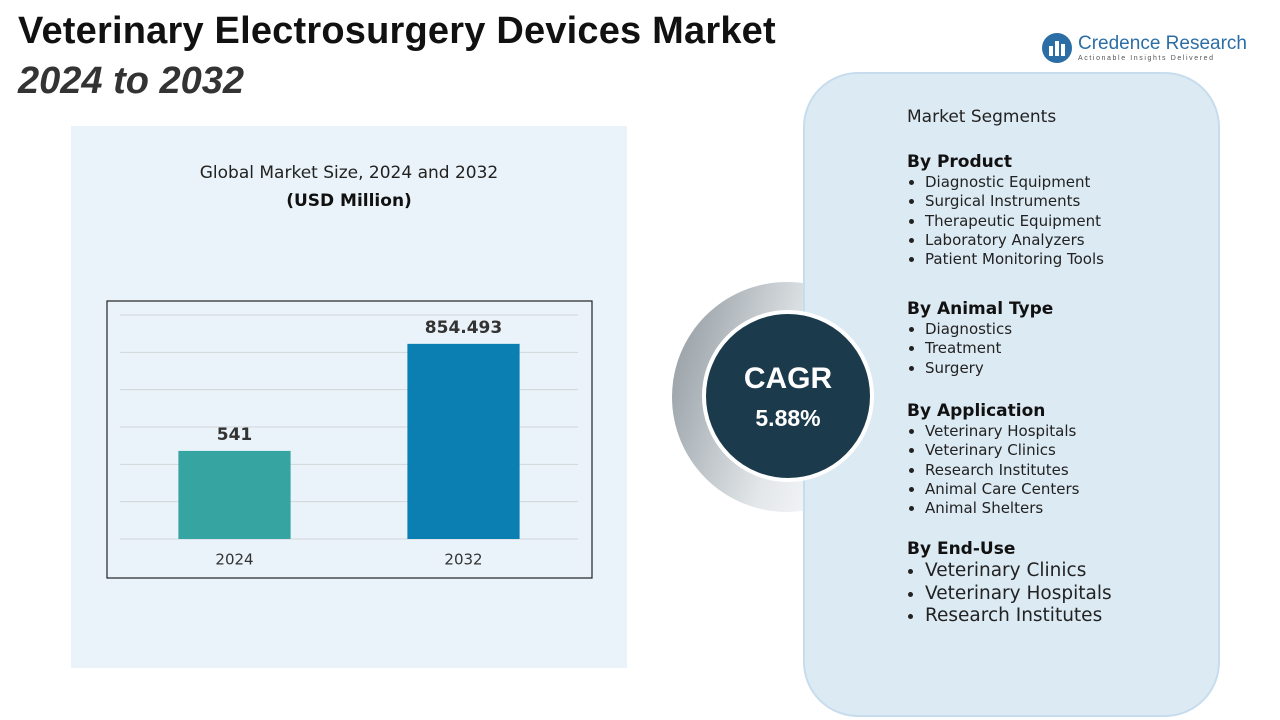 This screenshot has height=720, width=1280. I want to click on logo-tagline: Actionable Insights Delivered, so click(1146, 58).